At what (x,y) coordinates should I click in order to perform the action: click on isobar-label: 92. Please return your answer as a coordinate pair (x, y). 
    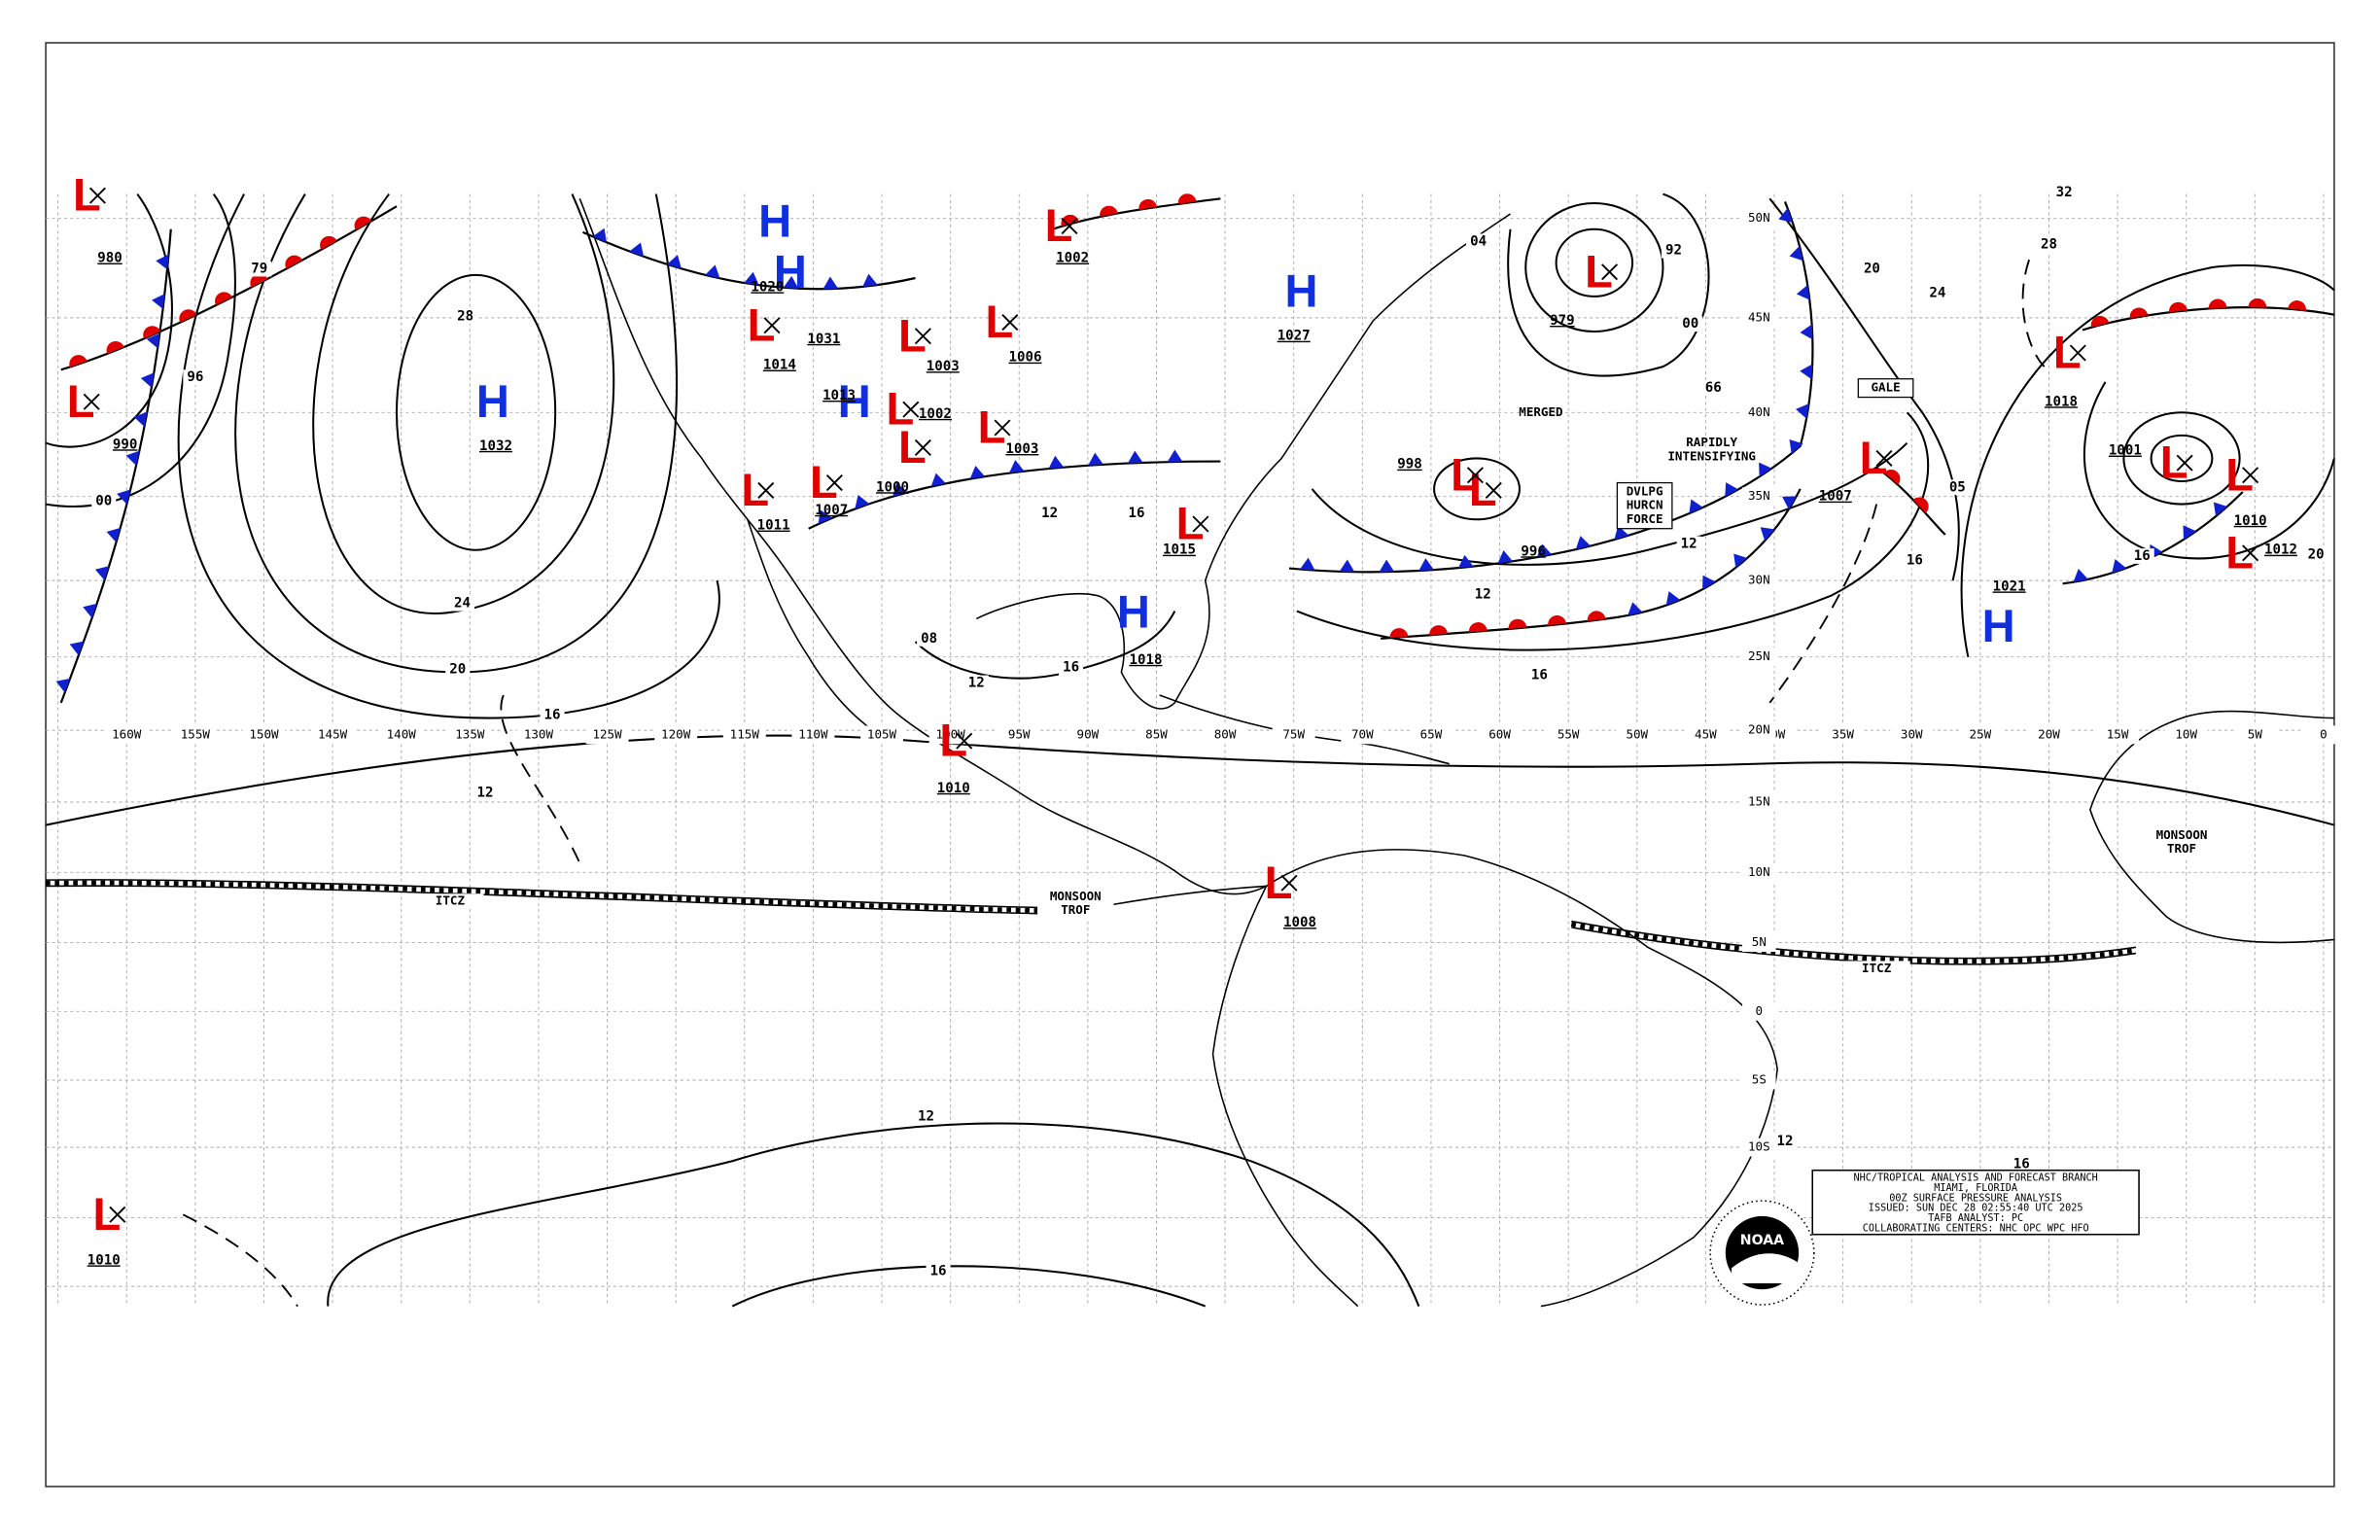
    Looking at the image, I should click on (1673, 251).